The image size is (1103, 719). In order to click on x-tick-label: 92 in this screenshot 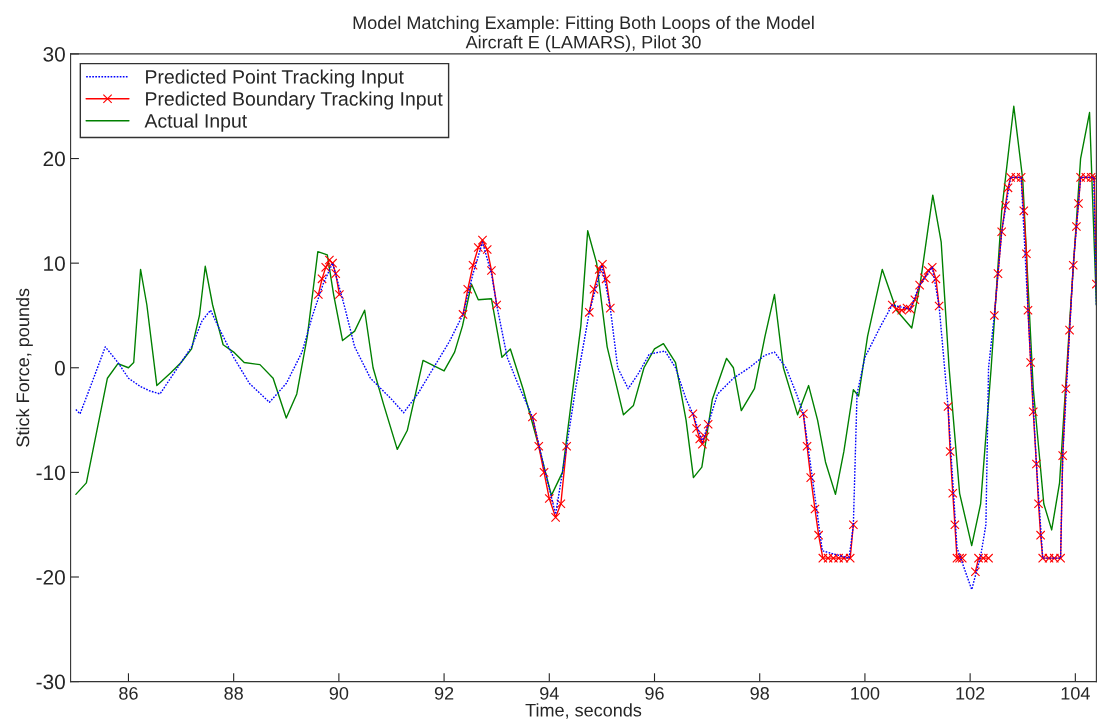, I will do `click(444, 693)`.